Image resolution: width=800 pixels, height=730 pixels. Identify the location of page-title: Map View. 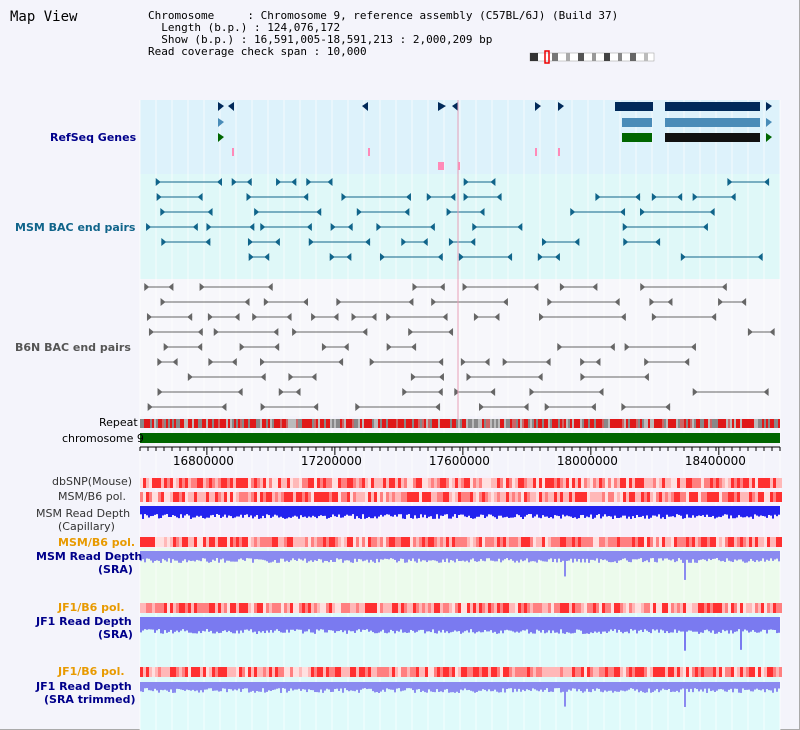
(44, 17).